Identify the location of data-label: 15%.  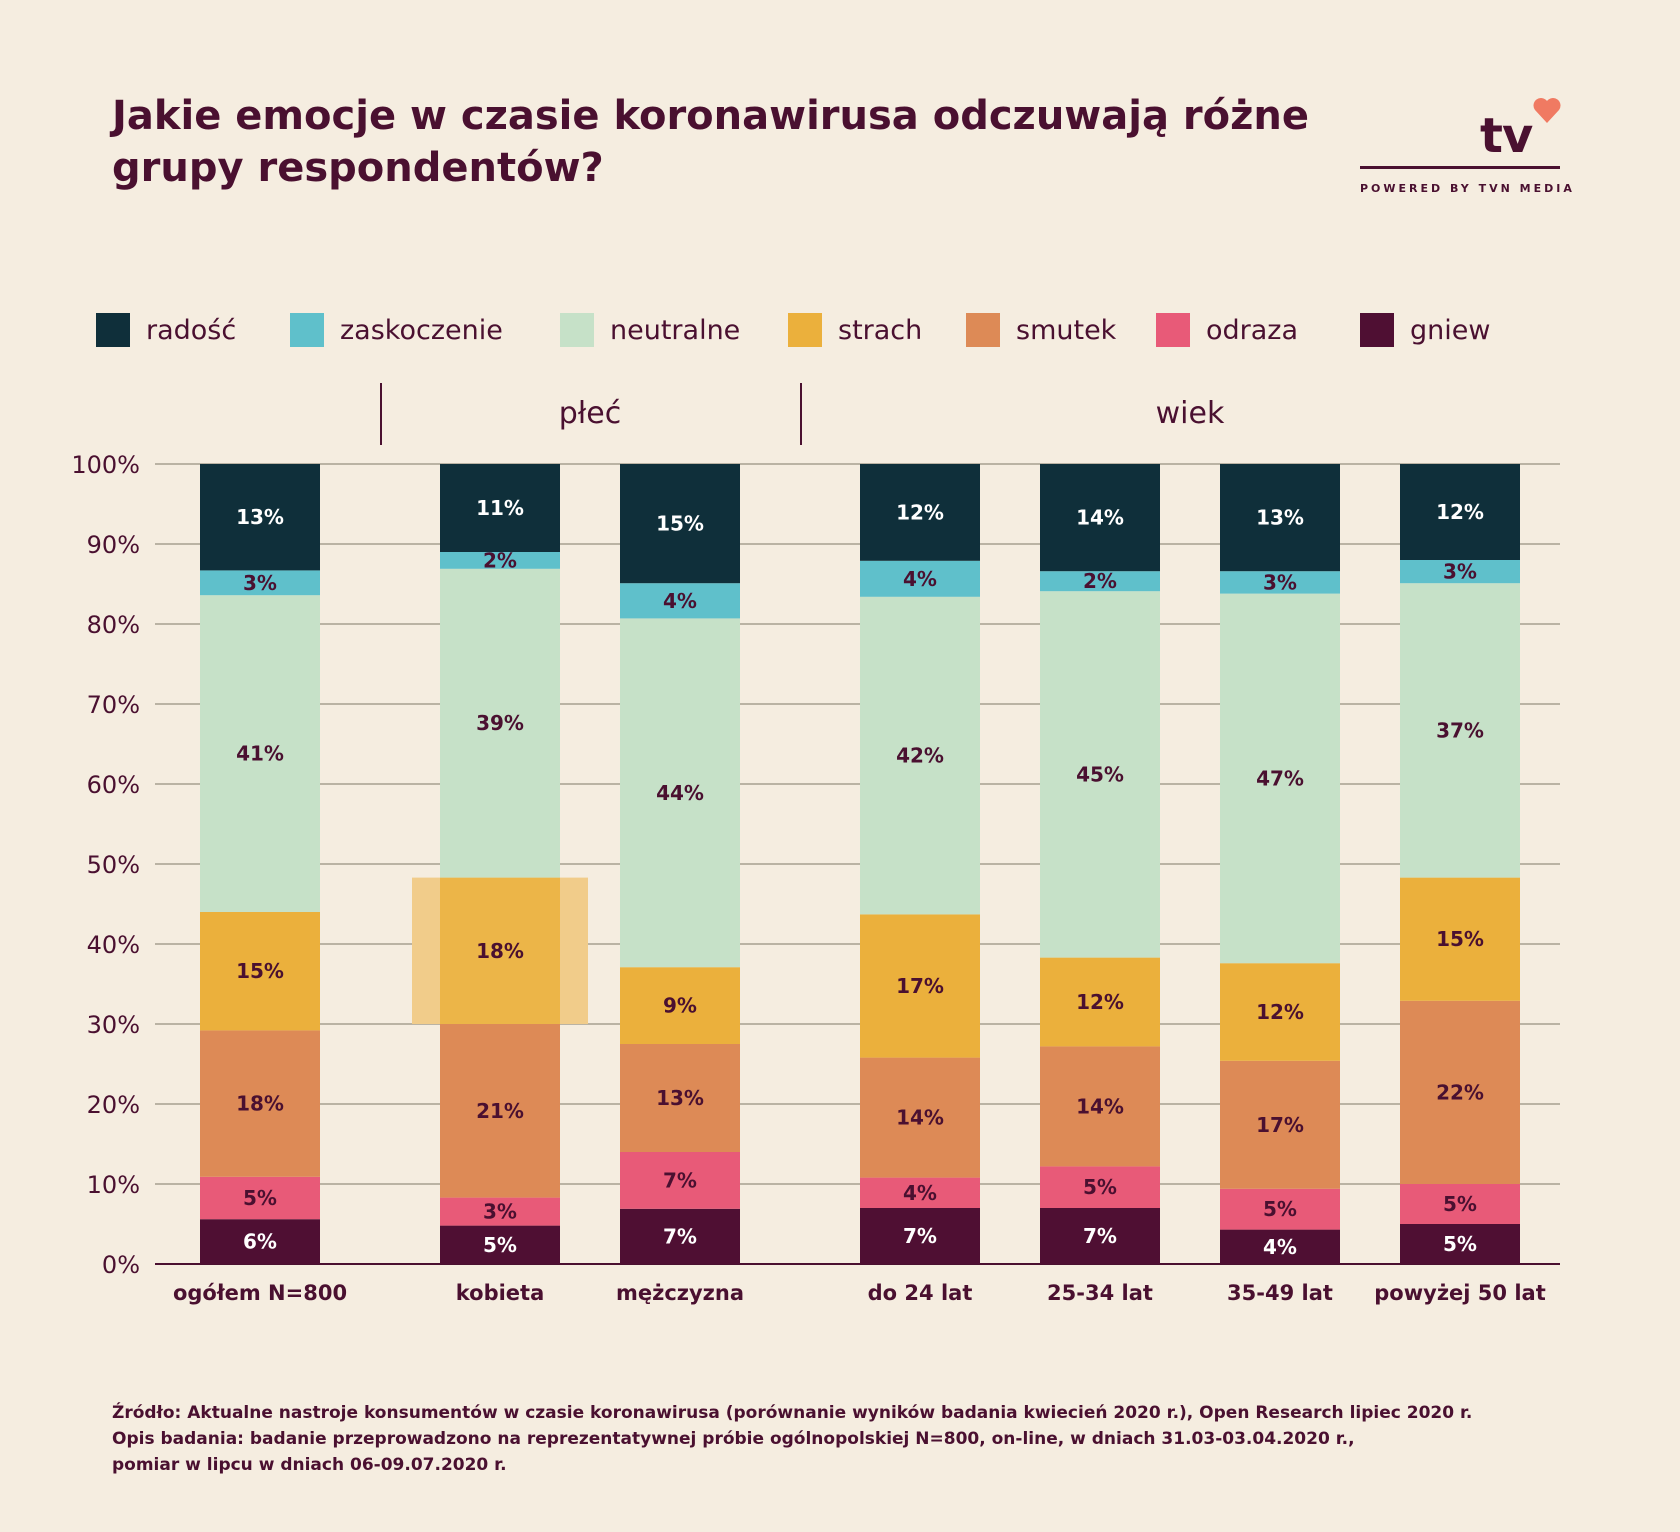
(1460, 939).